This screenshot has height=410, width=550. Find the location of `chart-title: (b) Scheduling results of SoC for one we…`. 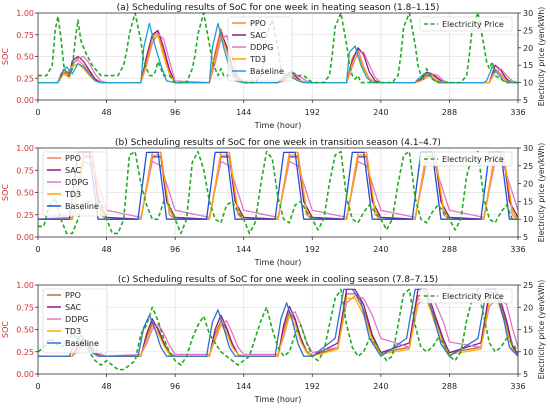

chart-title: (b) Scheduling results of SoC for one we… is located at coordinates (278, 143).